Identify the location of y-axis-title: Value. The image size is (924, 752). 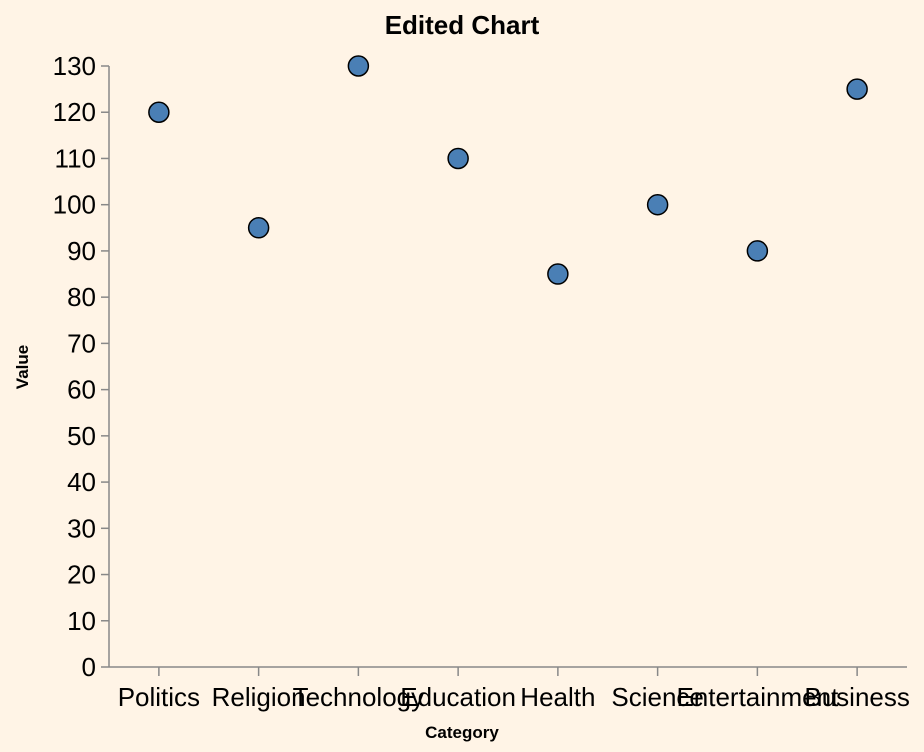
(22, 367).